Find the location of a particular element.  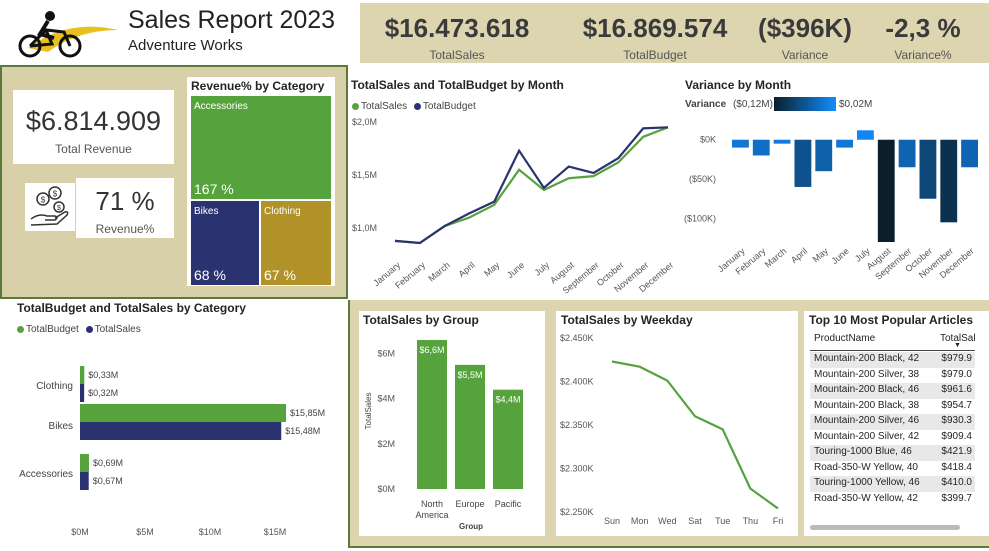

data-label: $5,5M is located at coordinates (469, 375).